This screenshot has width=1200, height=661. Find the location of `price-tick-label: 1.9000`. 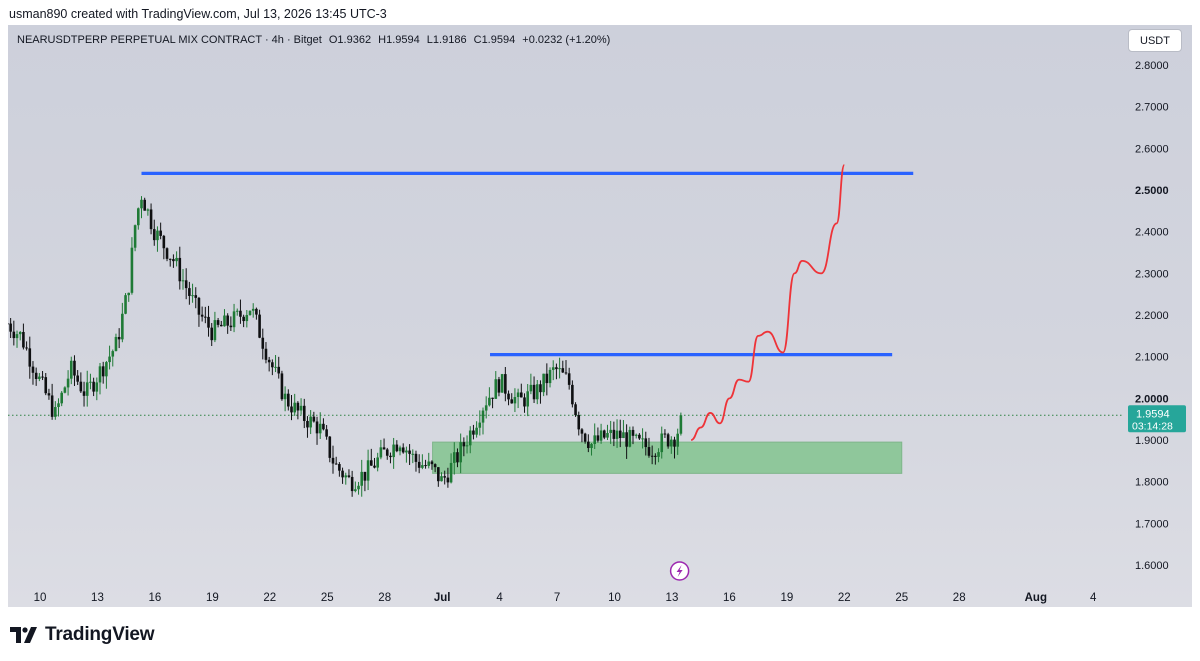

price-tick-label: 1.9000 is located at coordinates (1152, 441).